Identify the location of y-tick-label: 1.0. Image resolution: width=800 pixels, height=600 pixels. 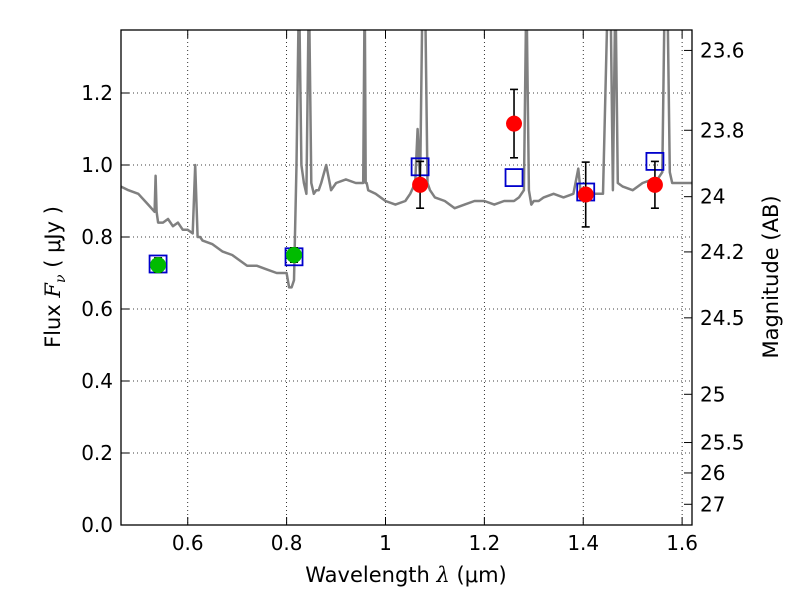
(97, 165).